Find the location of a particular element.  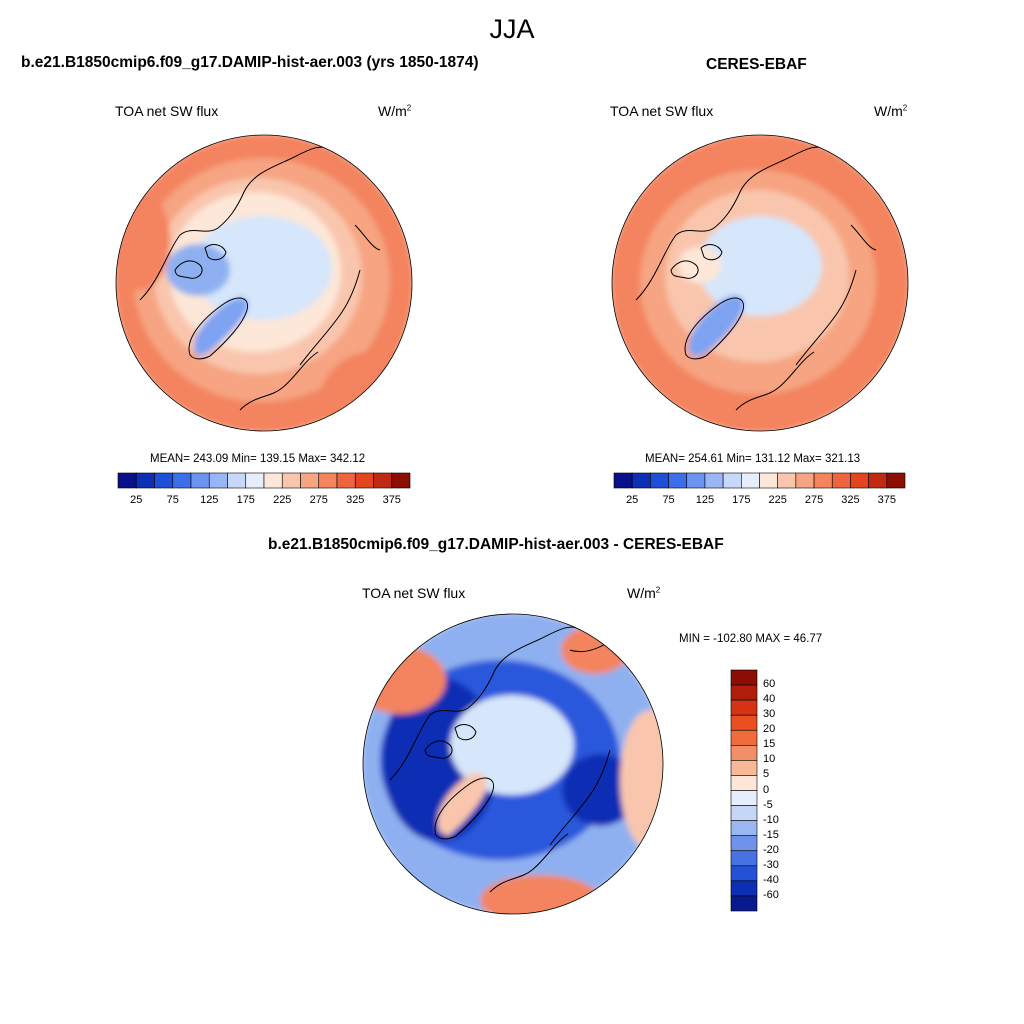

colorbar-observations-tick-label: 325 is located at coordinates (850, 500).